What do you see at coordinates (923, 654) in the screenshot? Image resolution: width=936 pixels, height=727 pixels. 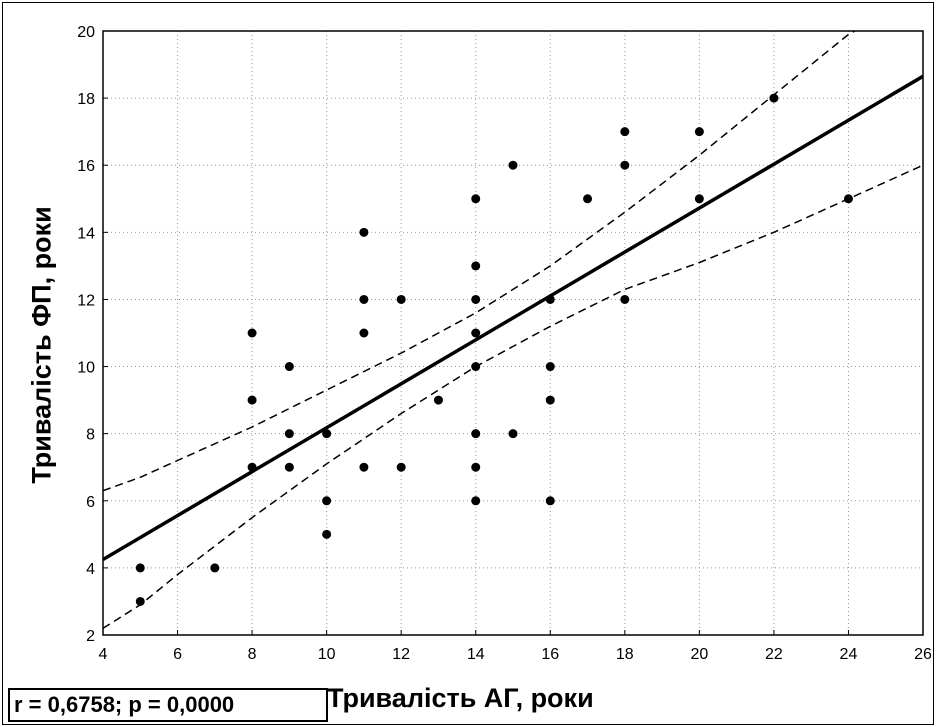 I see `x-tick-label: 26` at bounding box center [923, 654].